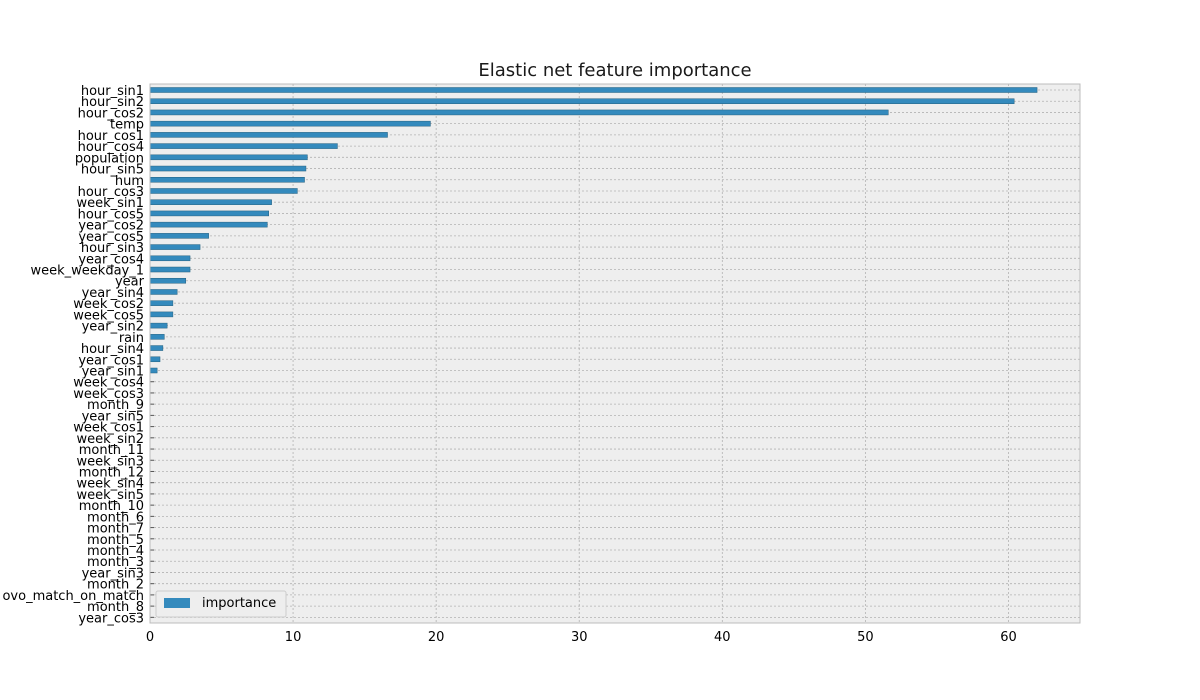 The height and width of the screenshot is (700, 1200). What do you see at coordinates (112, 248) in the screenshot?
I see `y-tick-label: hour_sin3` at bounding box center [112, 248].